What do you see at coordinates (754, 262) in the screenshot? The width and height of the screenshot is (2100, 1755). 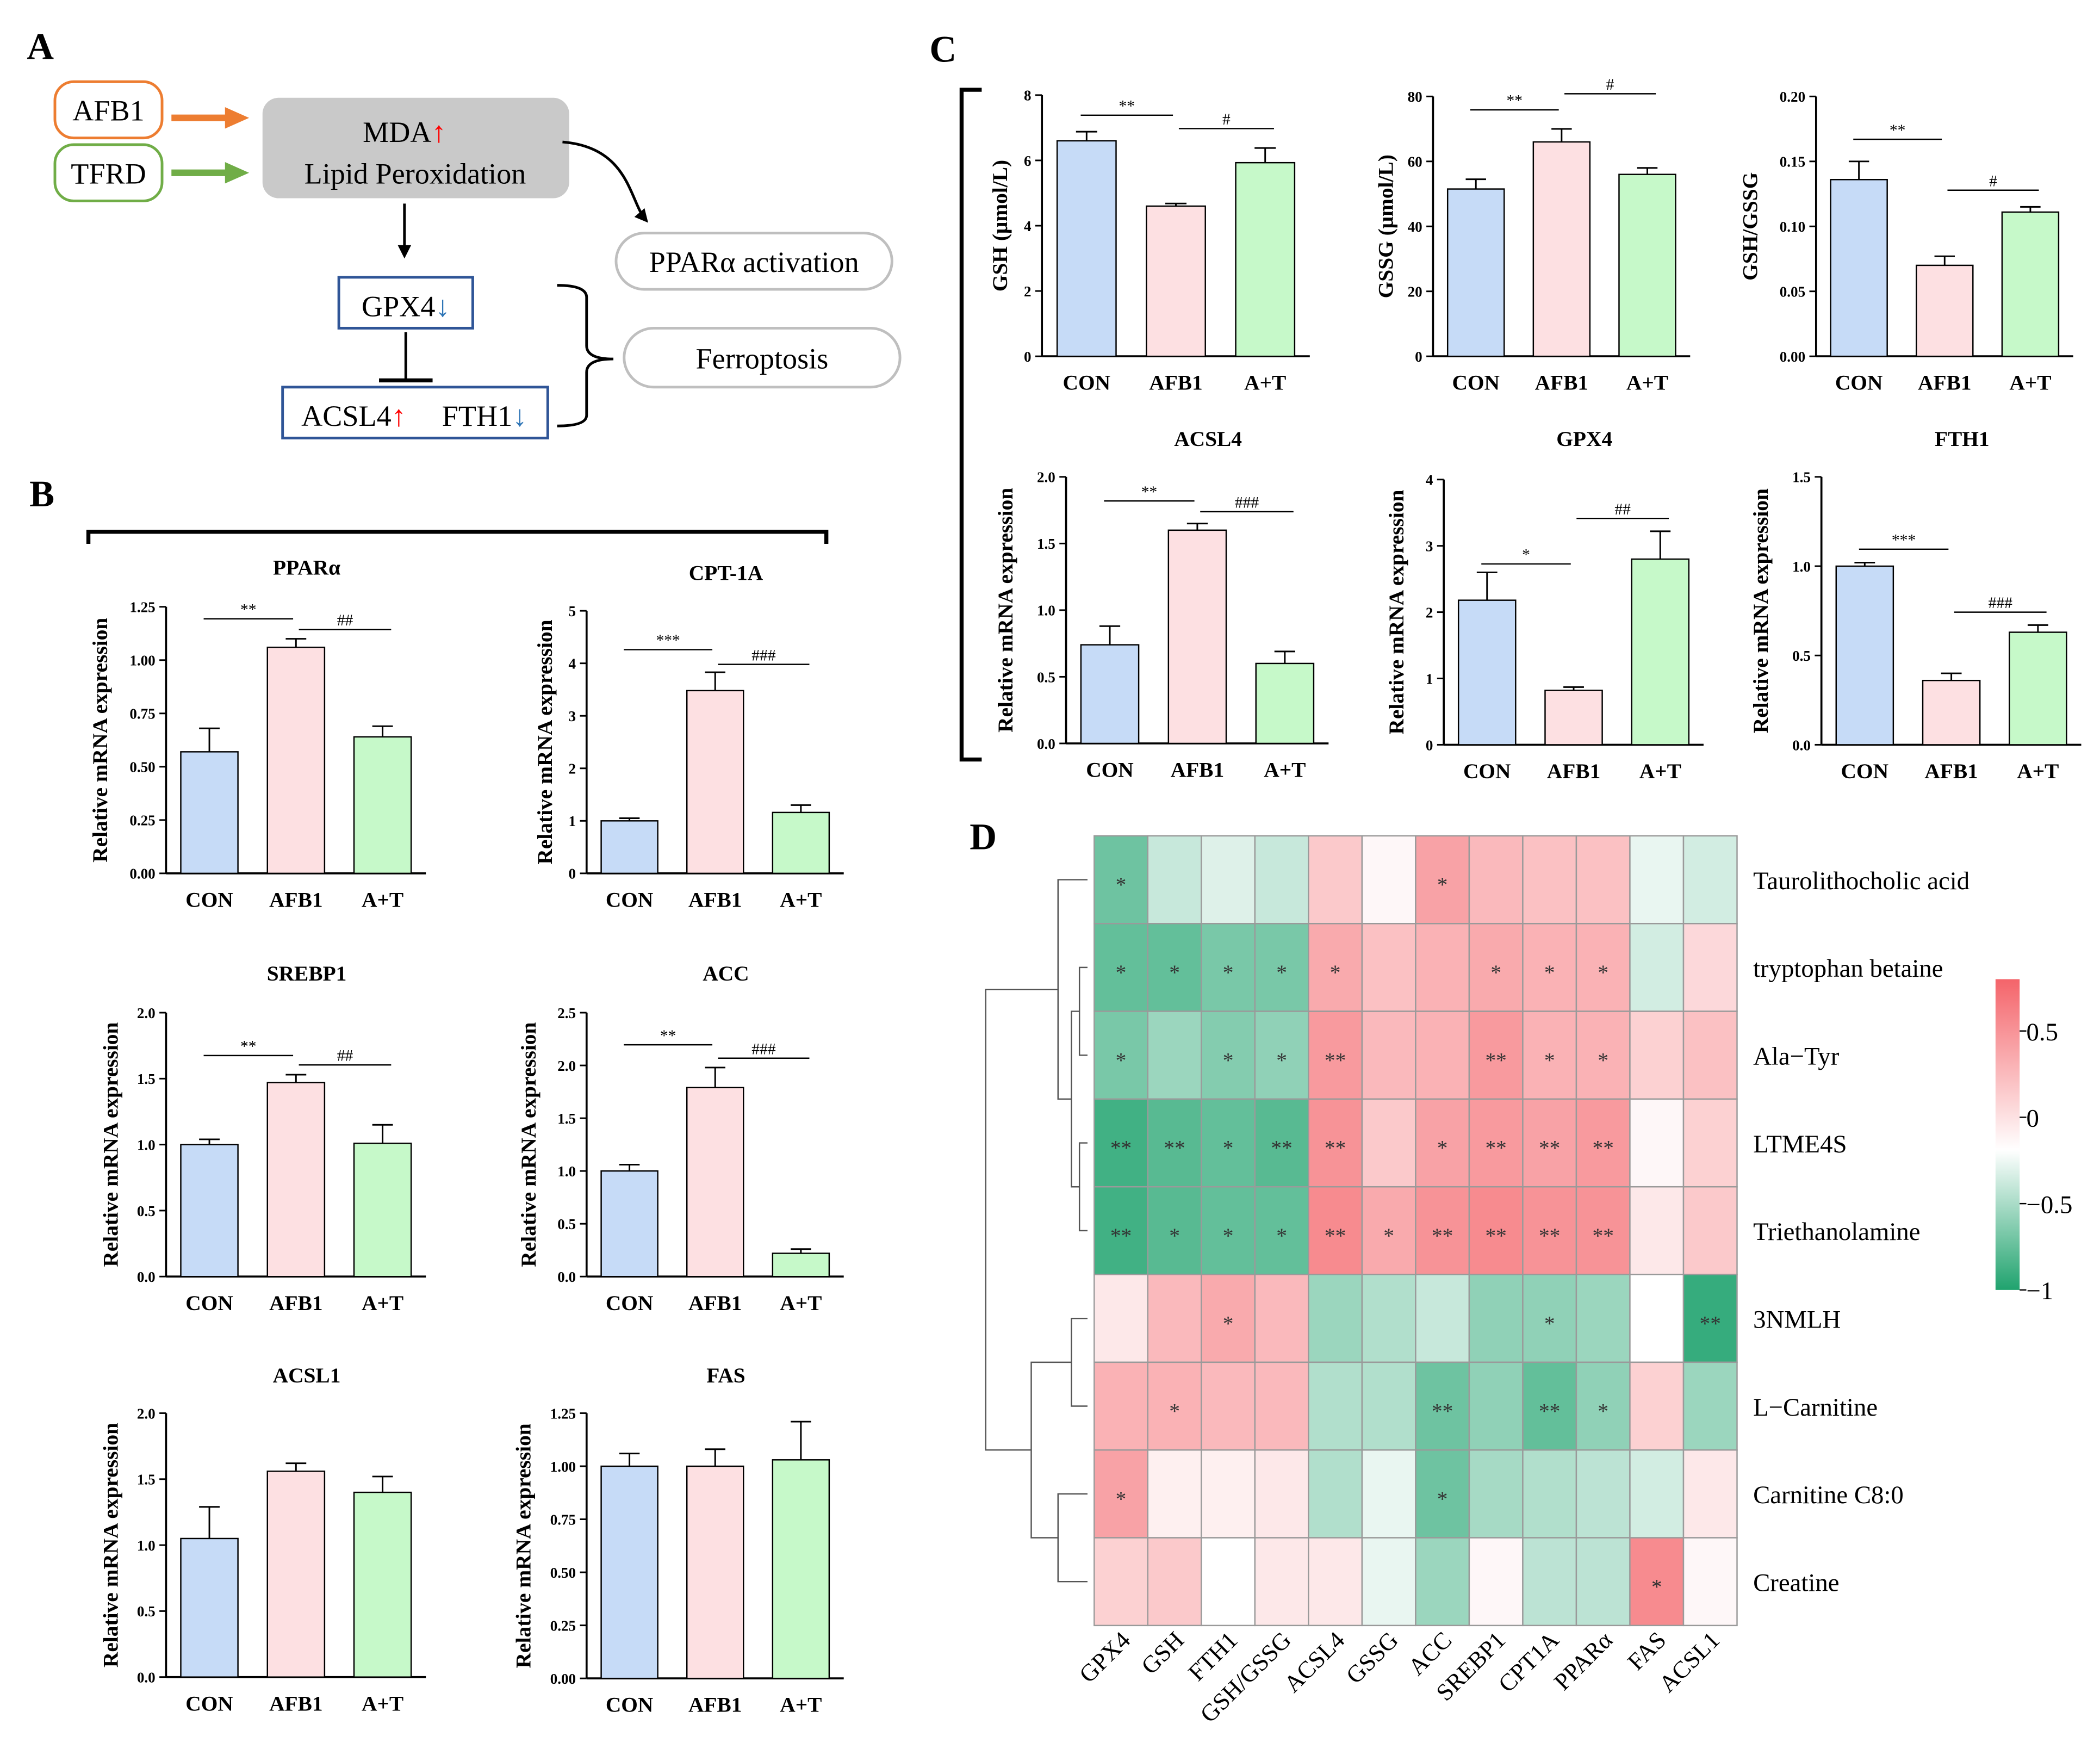 I see `ppara-activation-label: PPARα activation` at bounding box center [754, 262].